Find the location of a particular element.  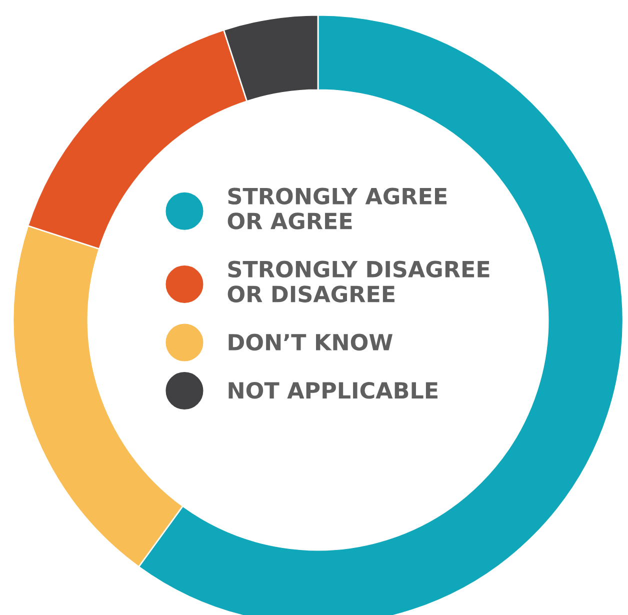

legend-label: STRONGLY AGREE OR AGREE is located at coordinates (337, 209).